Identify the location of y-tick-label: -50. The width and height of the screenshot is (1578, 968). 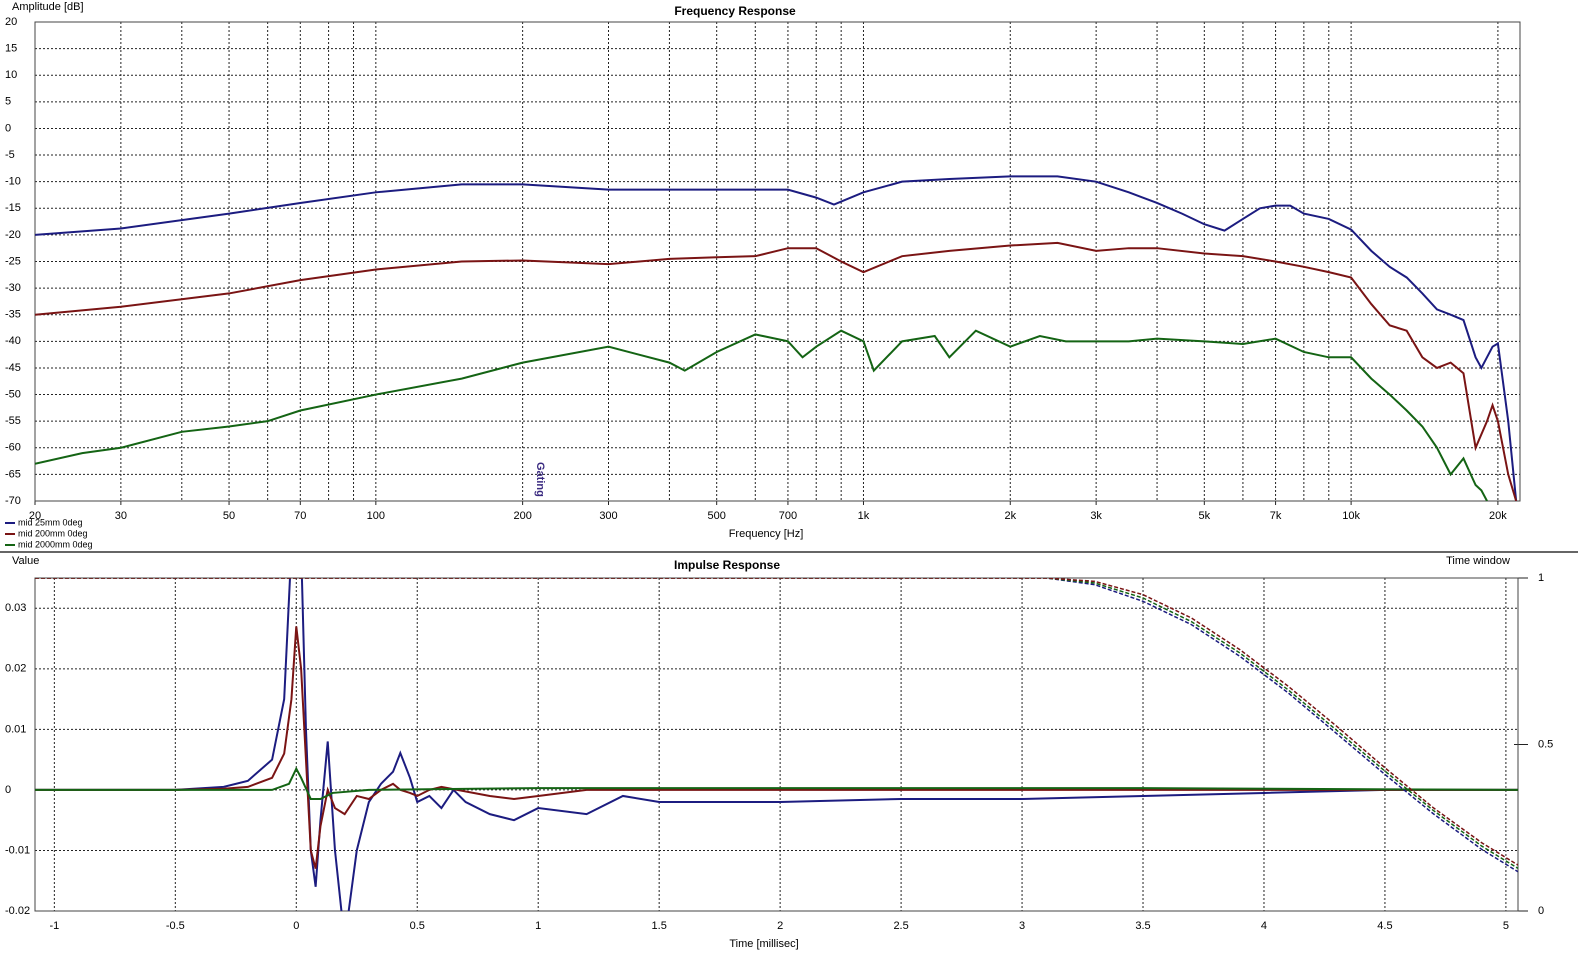
(13, 394).